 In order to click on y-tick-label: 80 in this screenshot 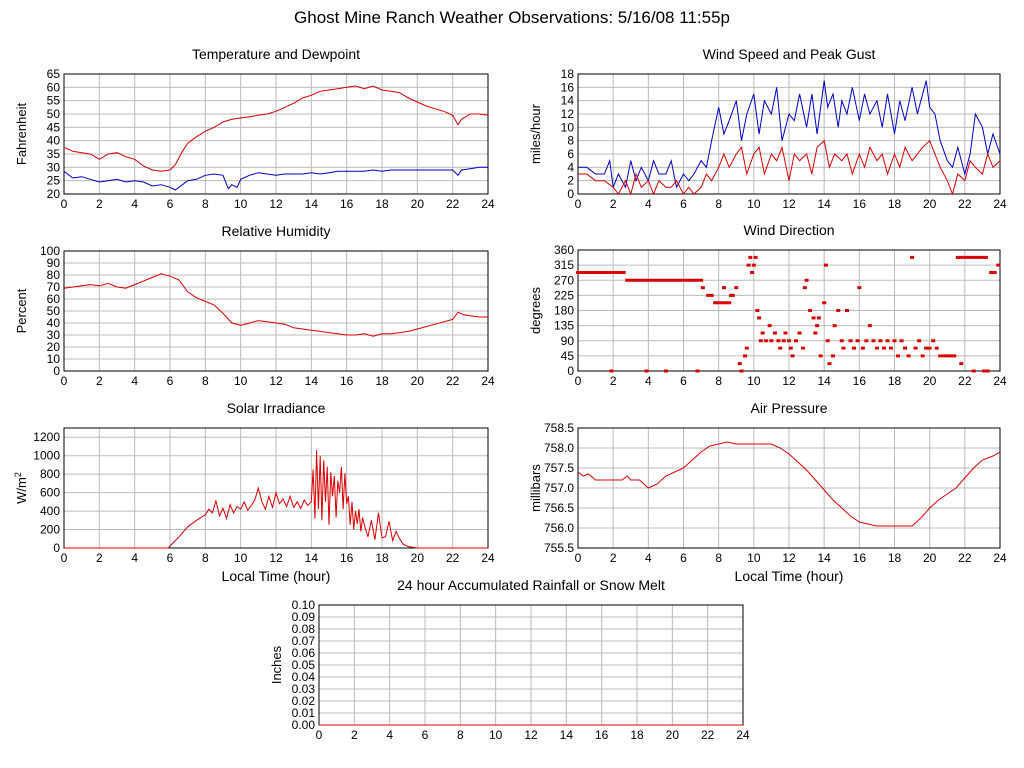, I will do `click(54, 275)`.